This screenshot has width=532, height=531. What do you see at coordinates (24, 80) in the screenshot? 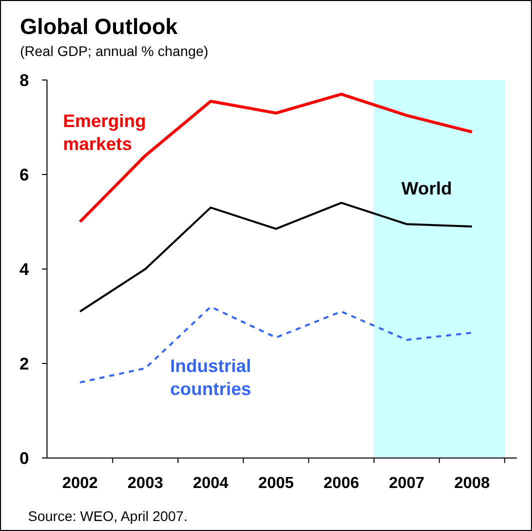
I see `y-tick-label: 8` at bounding box center [24, 80].